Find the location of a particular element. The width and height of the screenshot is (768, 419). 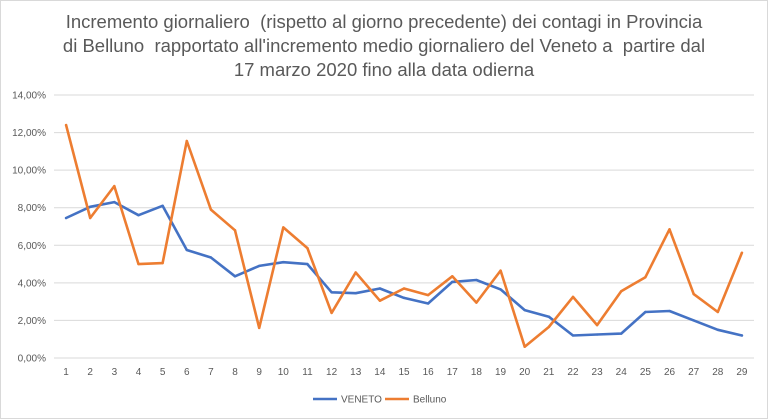

y-tick-label: 12,00% is located at coordinates (29, 133).